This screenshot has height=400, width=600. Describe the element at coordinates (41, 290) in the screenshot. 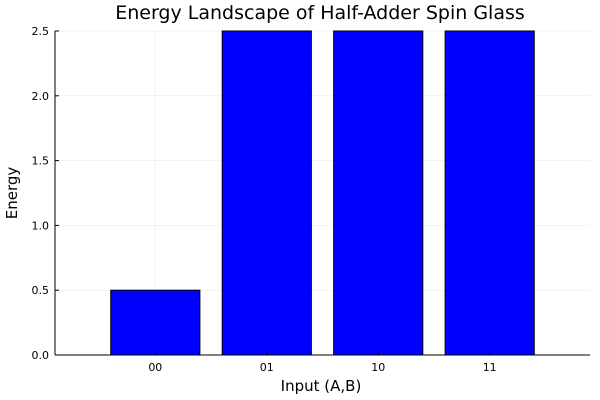

I see `y-tick-label: 0.5` at that location.